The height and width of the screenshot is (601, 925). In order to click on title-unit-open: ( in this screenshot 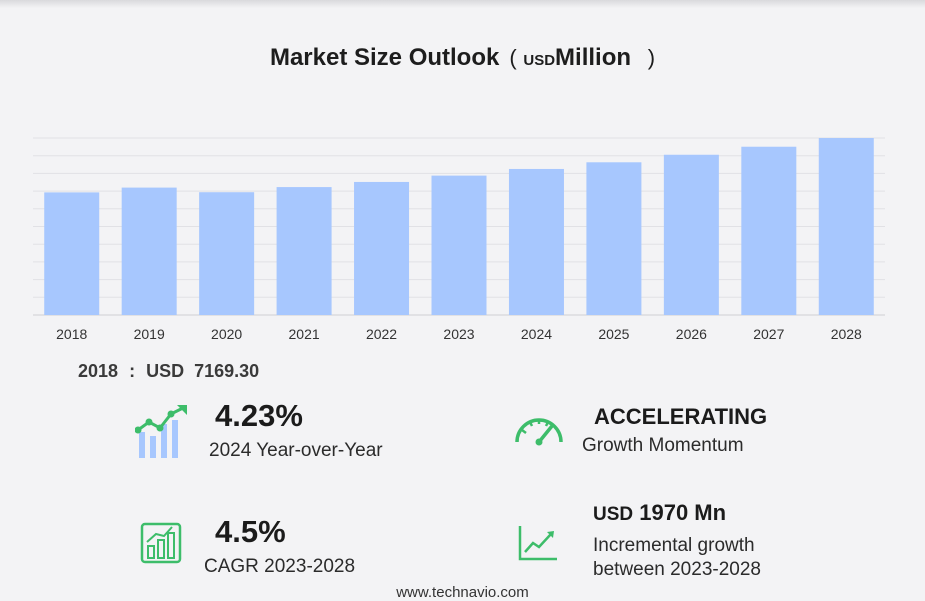, I will do `click(513, 57)`.